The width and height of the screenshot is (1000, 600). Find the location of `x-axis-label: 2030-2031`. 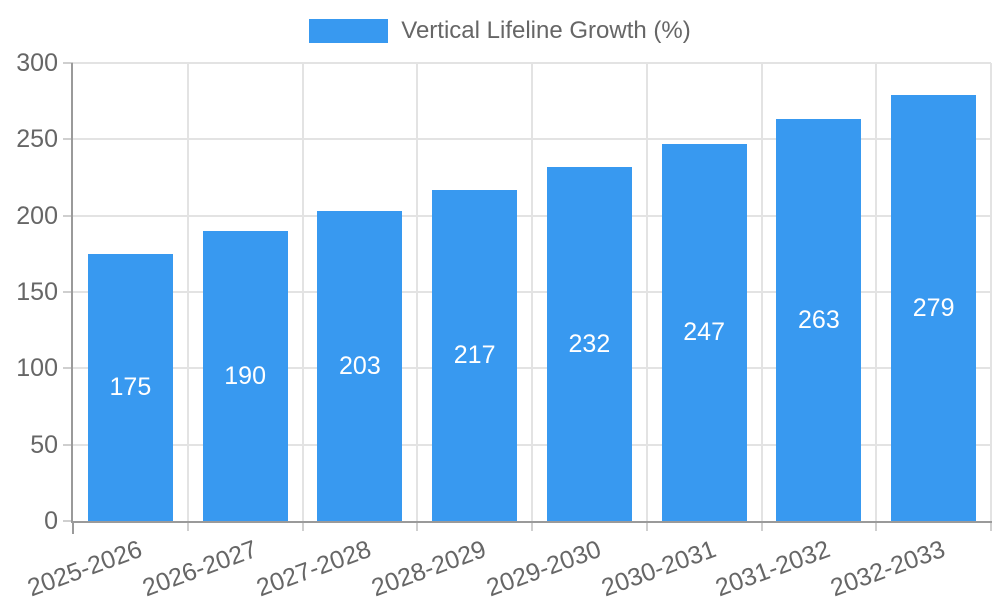

x-axis-label: 2030-2031 is located at coordinates (658, 567).